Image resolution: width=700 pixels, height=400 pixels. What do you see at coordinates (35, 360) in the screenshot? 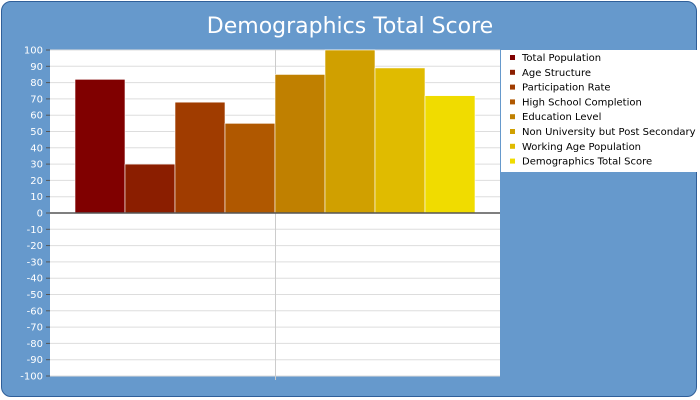
I see `y-tick-label: -90` at bounding box center [35, 360].